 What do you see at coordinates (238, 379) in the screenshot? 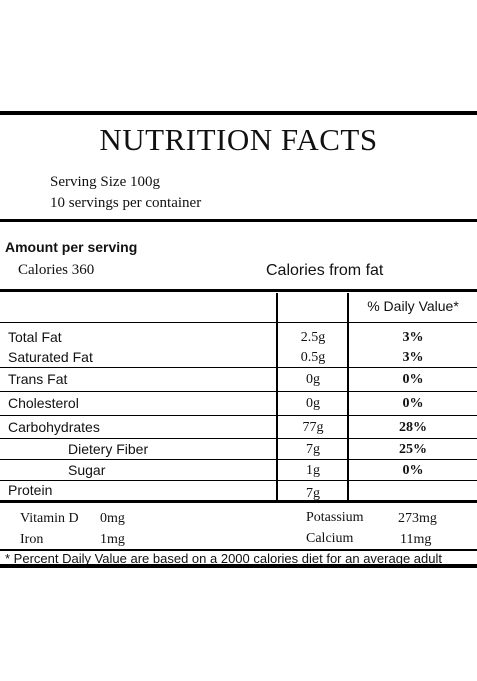
I see `table-row: Trans Fat 0g 0%` at bounding box center [238, 379].